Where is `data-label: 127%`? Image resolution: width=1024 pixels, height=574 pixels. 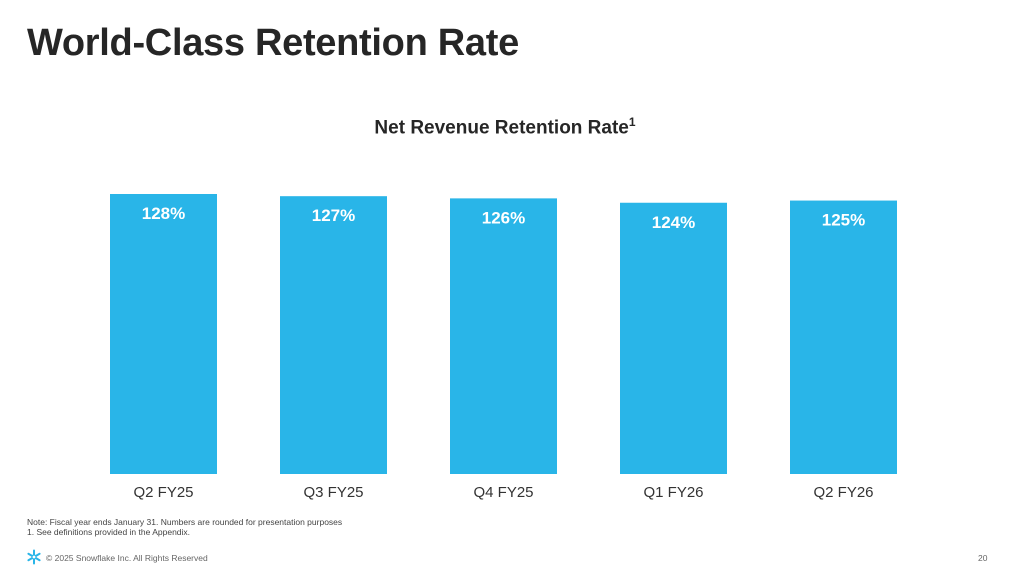
data-label: 127% is located at coordinates (333, 215).